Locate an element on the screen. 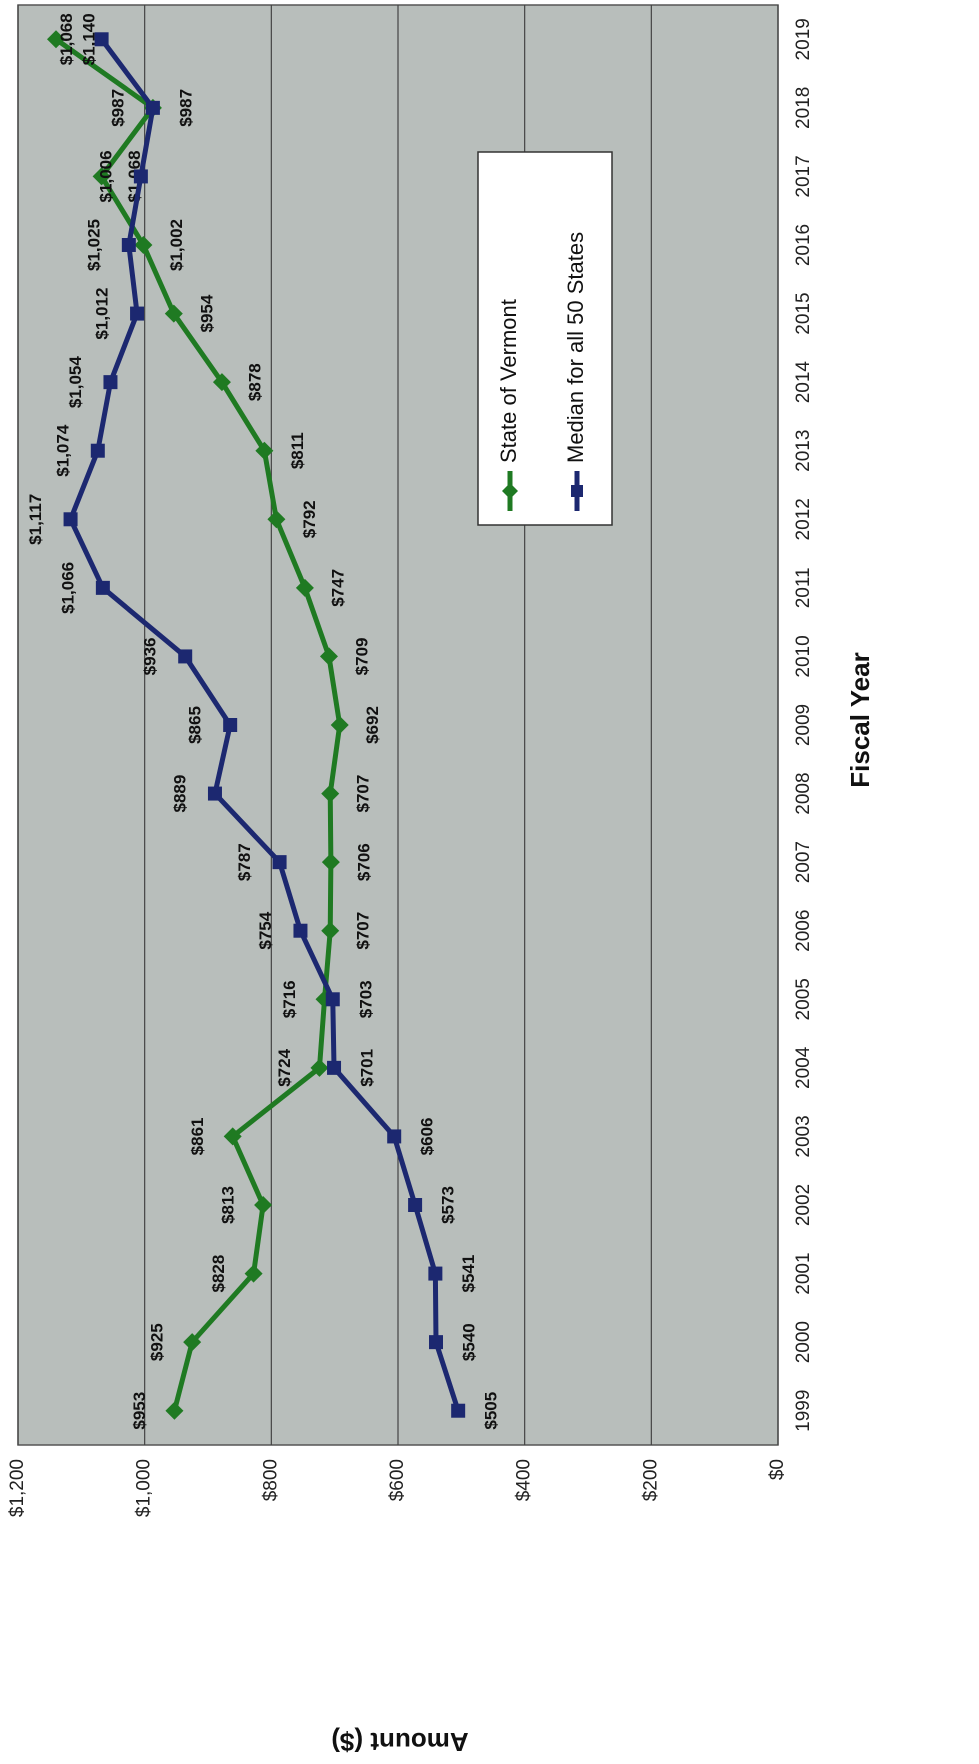 This screenshot has height=1764, width=979. data-label: $1,054 is located at coordinates (75, 382).